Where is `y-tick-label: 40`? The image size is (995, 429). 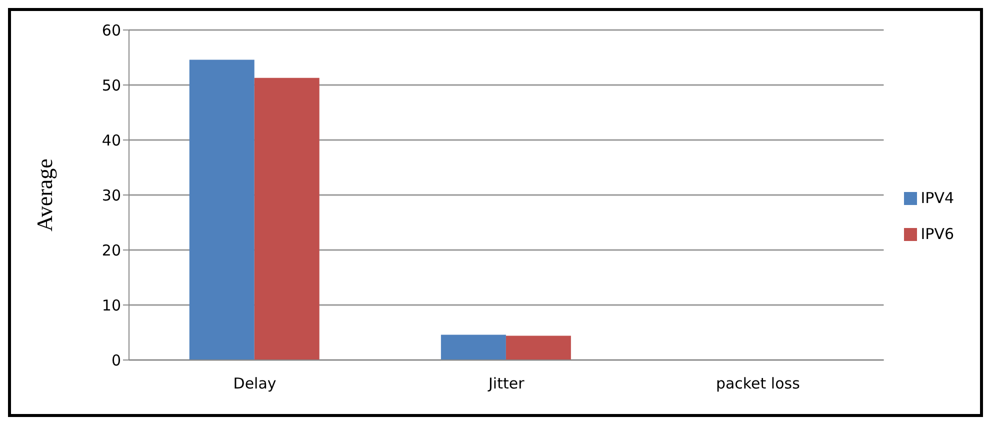 y-tick-label: 40 is located at coordinates (111, 140).